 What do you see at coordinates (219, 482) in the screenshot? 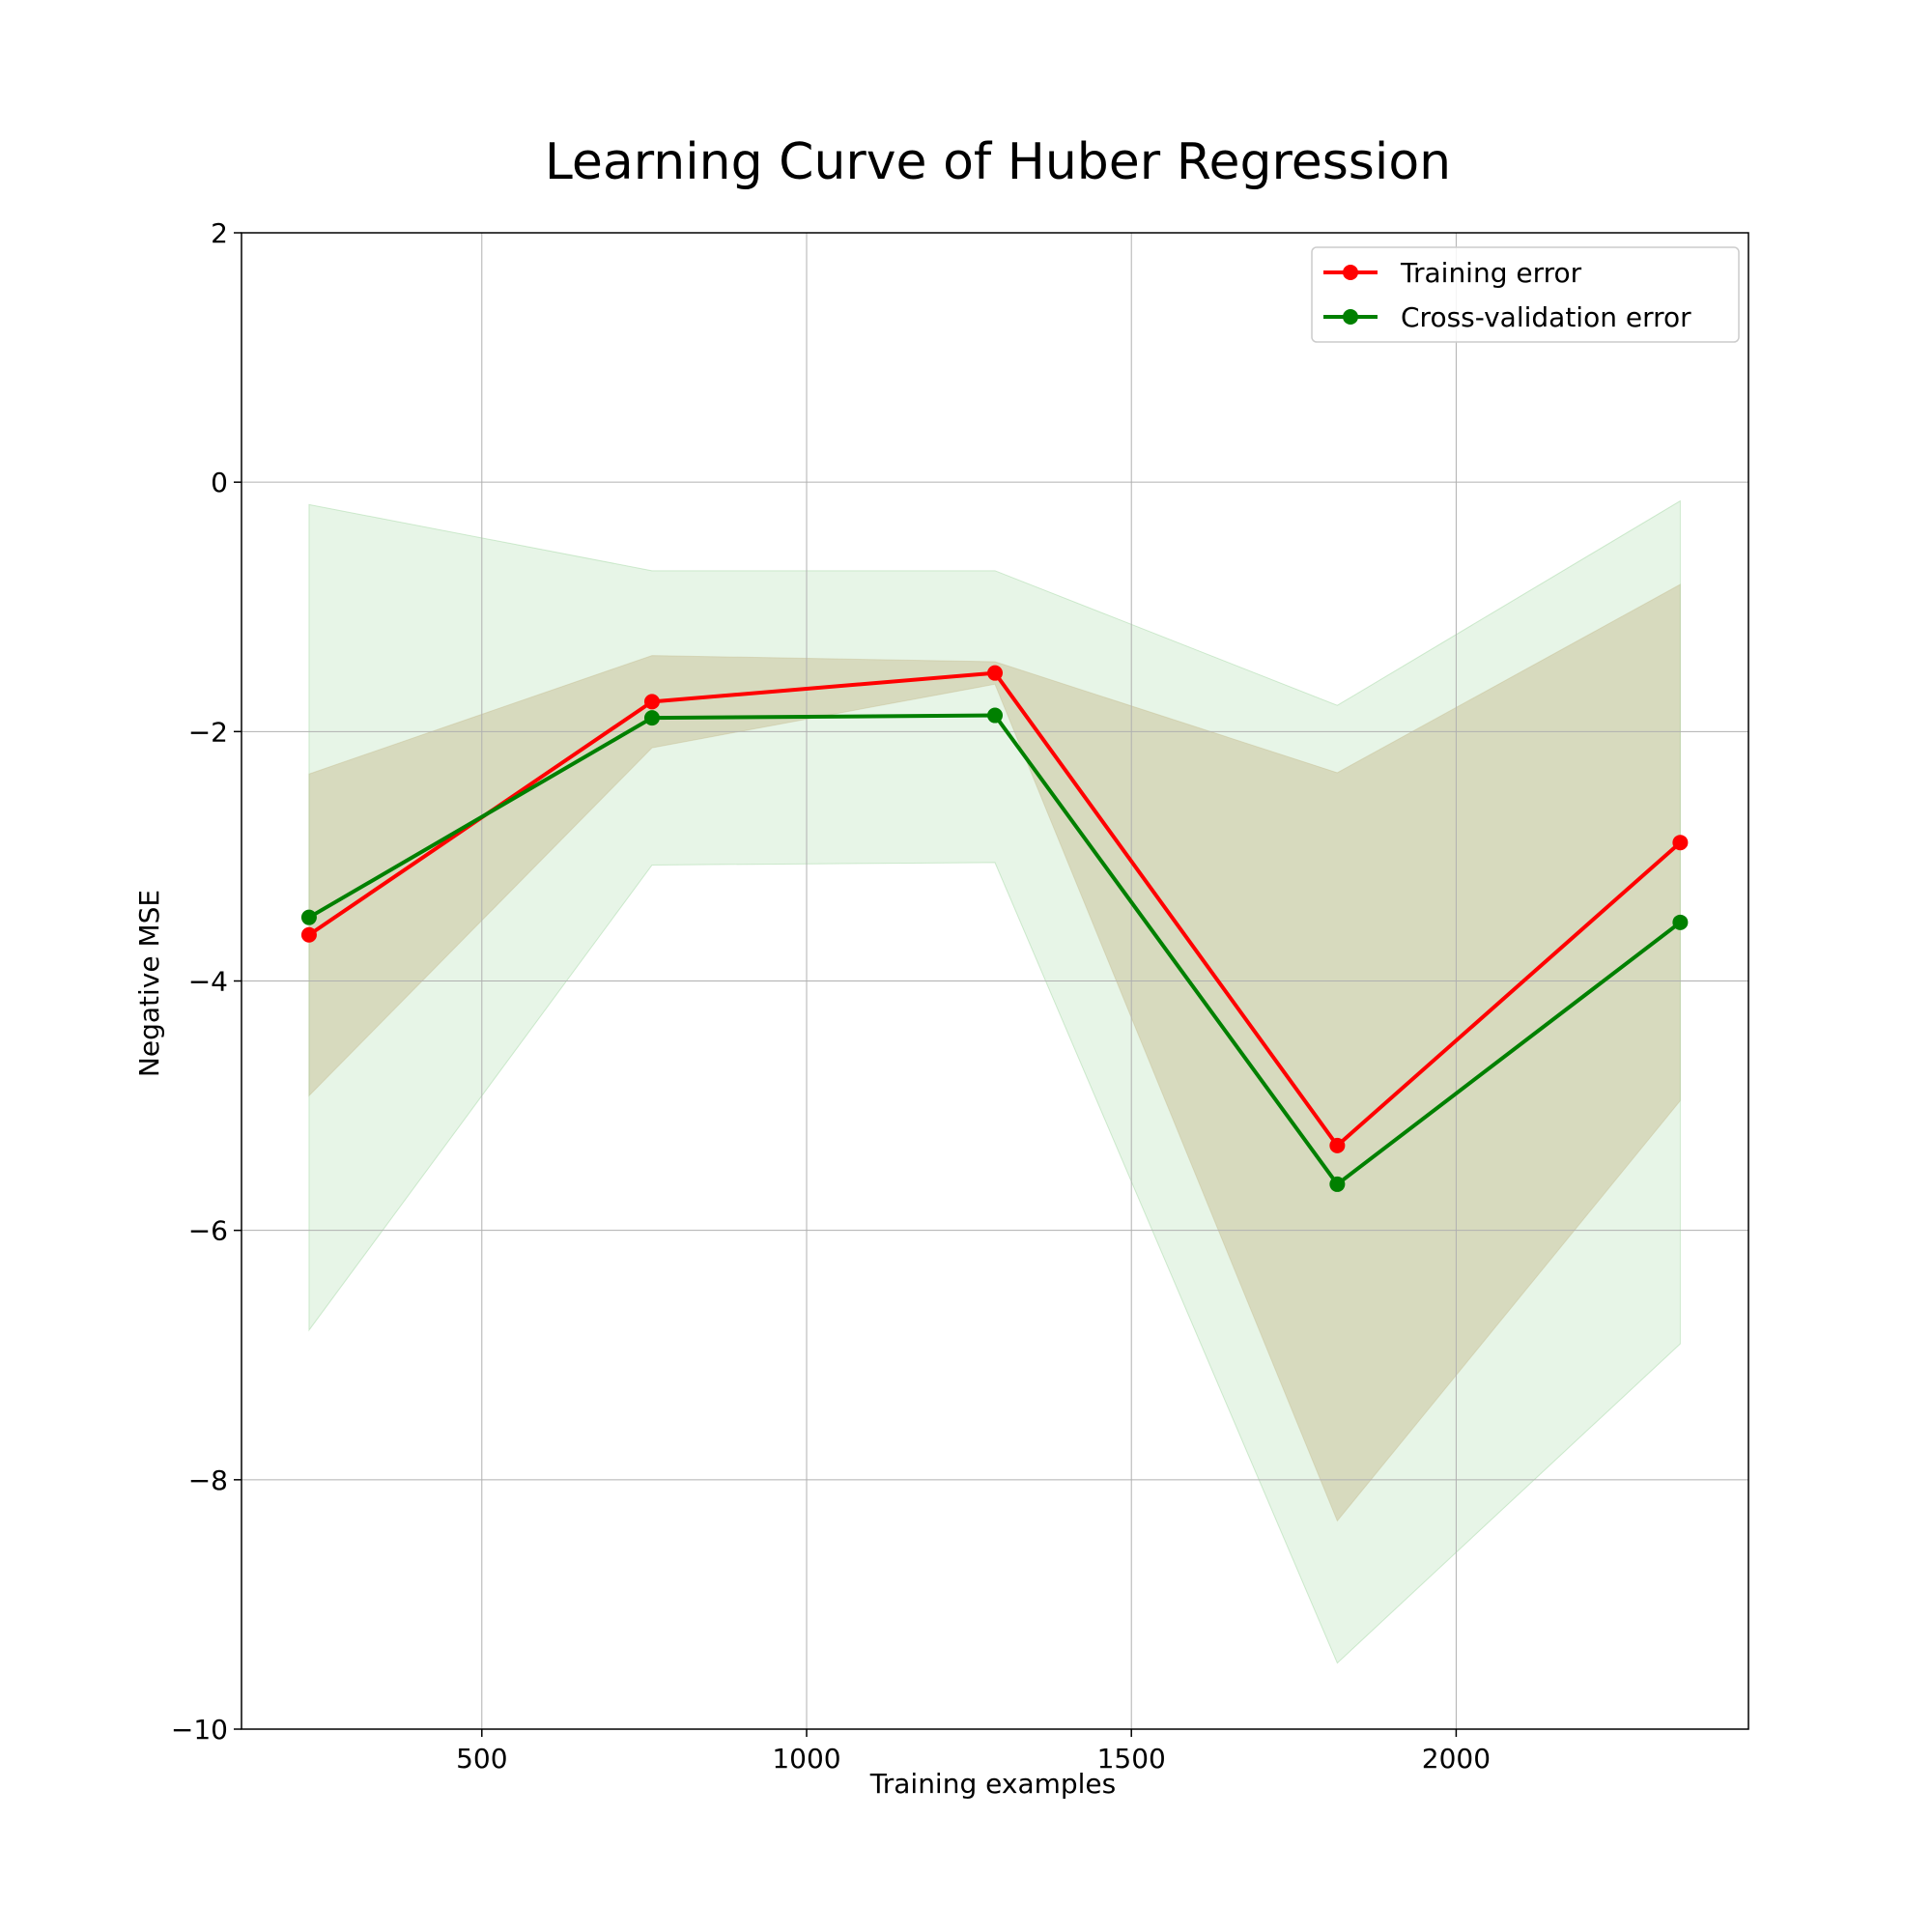
I see `y-tick-label: 0` at bounding box center [219, 482].